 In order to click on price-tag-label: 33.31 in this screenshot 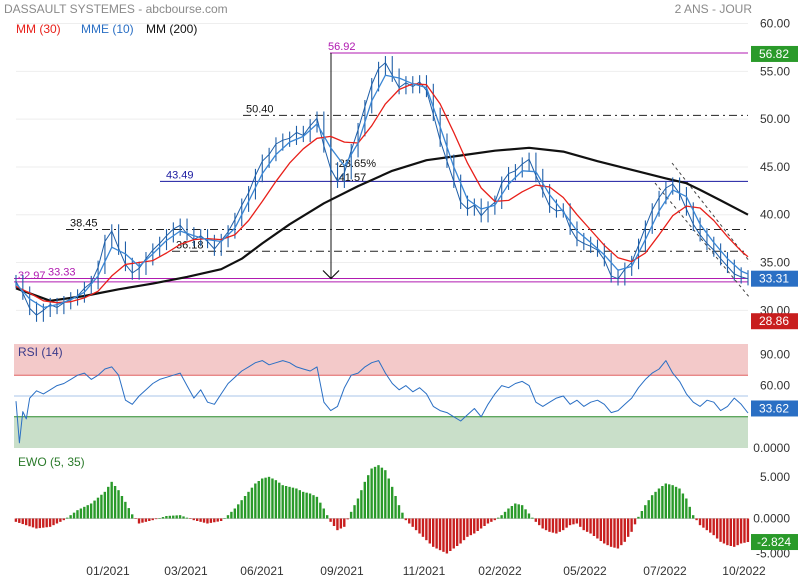, I will do `click(774, 279)`.